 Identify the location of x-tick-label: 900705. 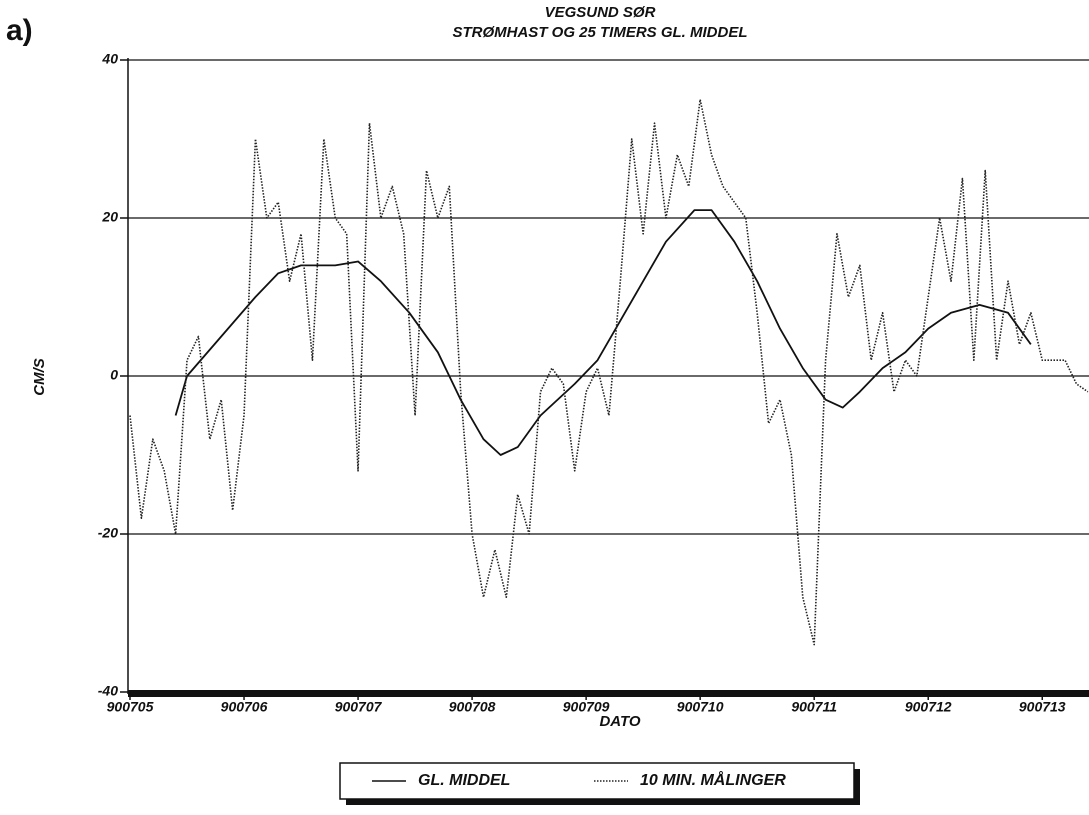
(130, 707).